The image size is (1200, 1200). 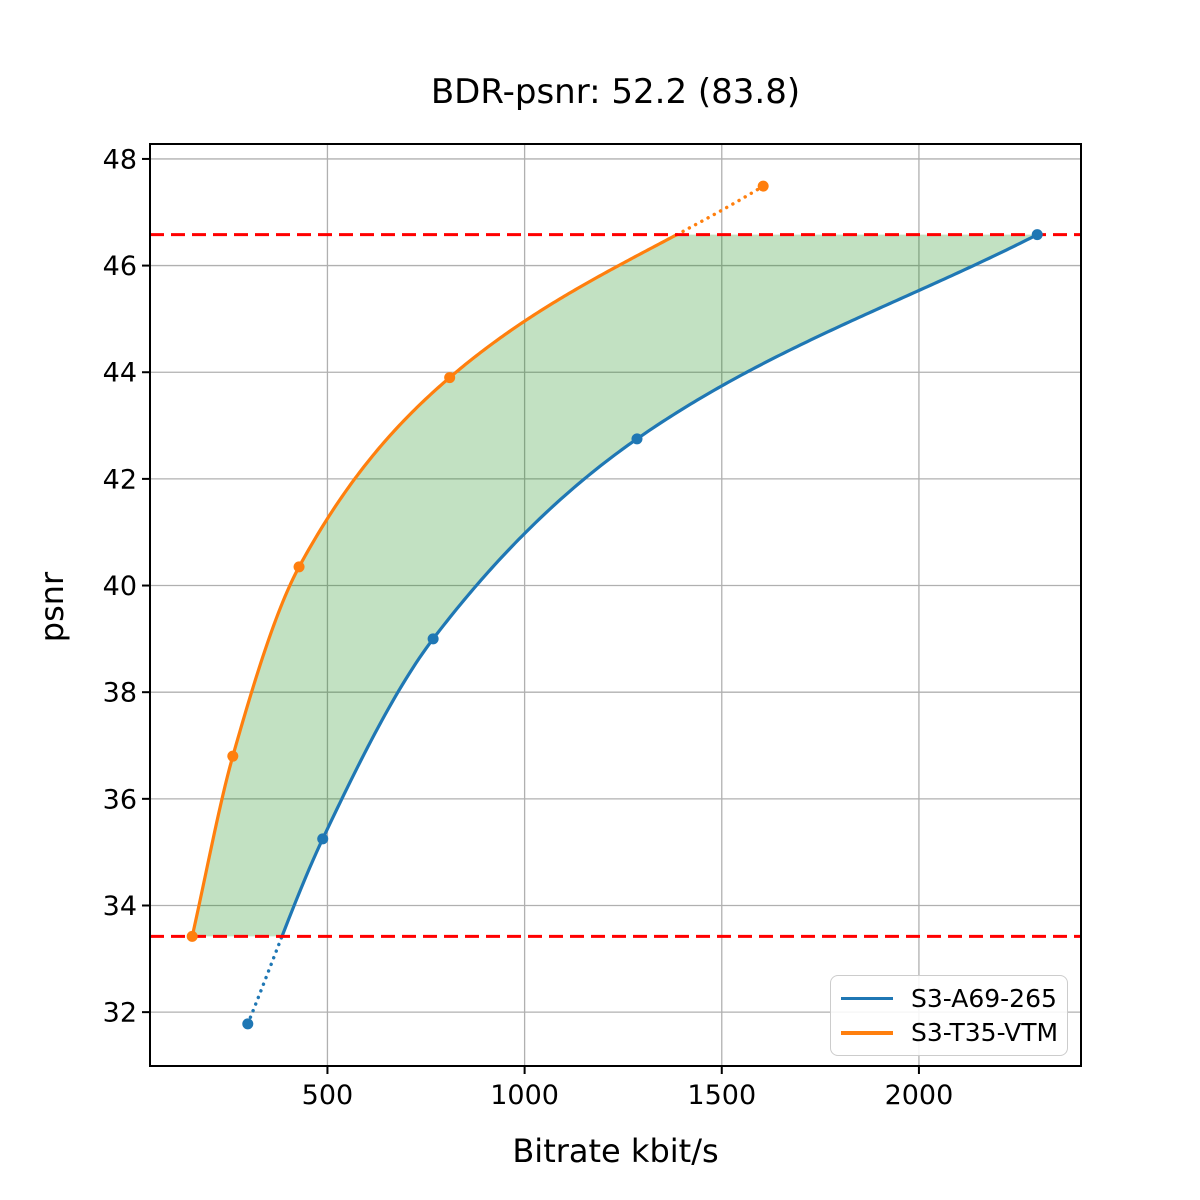 What do you see at coordinates (120, 693) in the screenshot?
I see `y-tick-label: 38` at bounding box center [120, 693].